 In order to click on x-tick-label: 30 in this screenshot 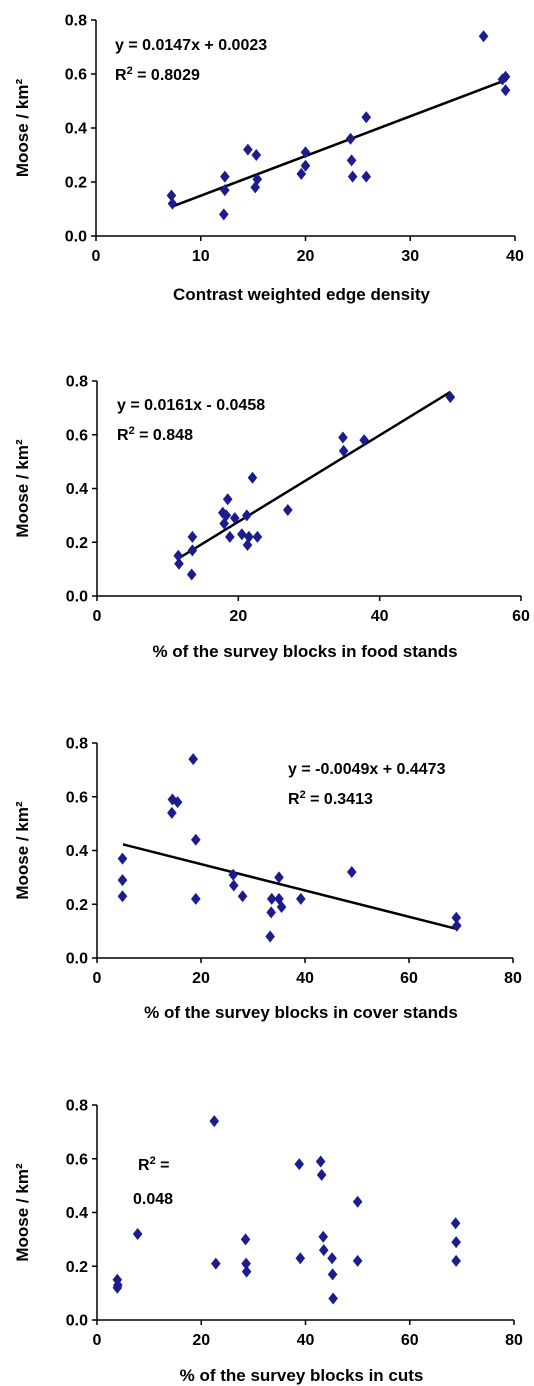, I will do `click(410, 256)`.